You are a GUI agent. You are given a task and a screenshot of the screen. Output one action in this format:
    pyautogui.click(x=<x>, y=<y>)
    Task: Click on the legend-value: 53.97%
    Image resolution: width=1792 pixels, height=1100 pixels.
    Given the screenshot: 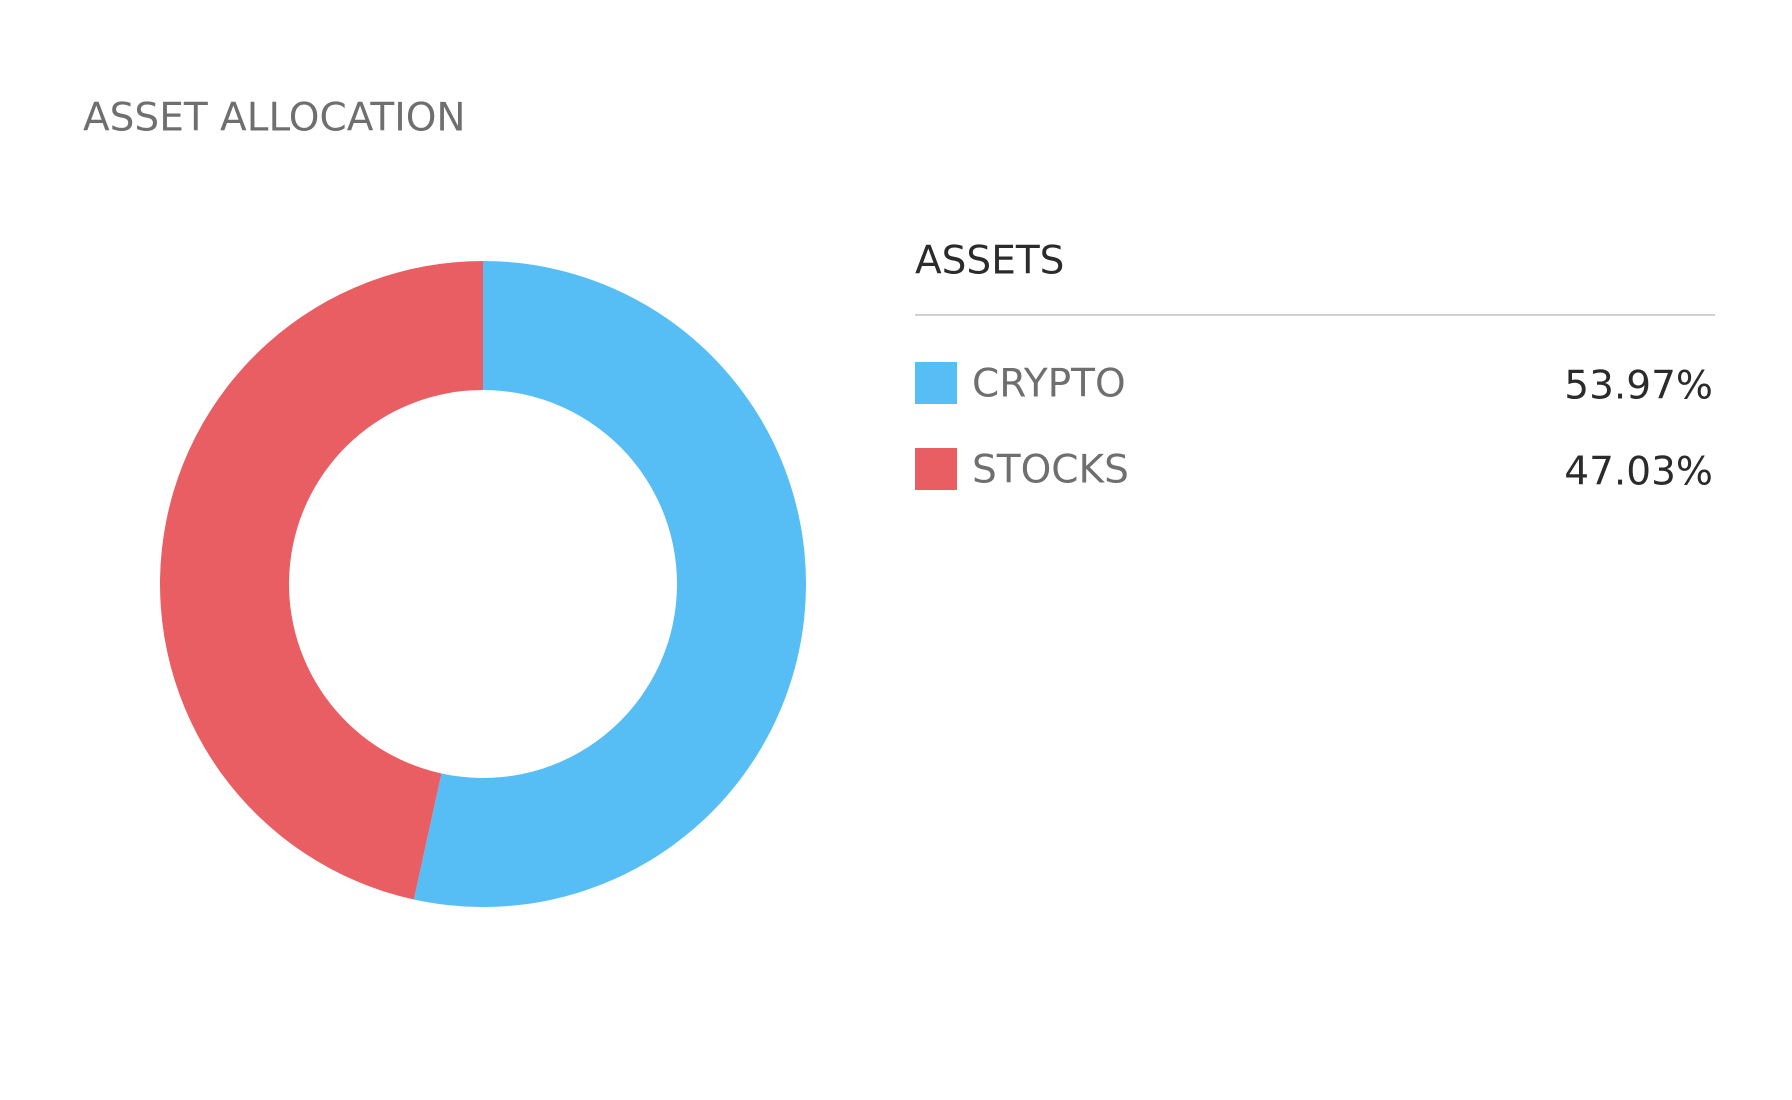 What is the action you would take?
    pyautogui.click(x=1638, y=386)
    